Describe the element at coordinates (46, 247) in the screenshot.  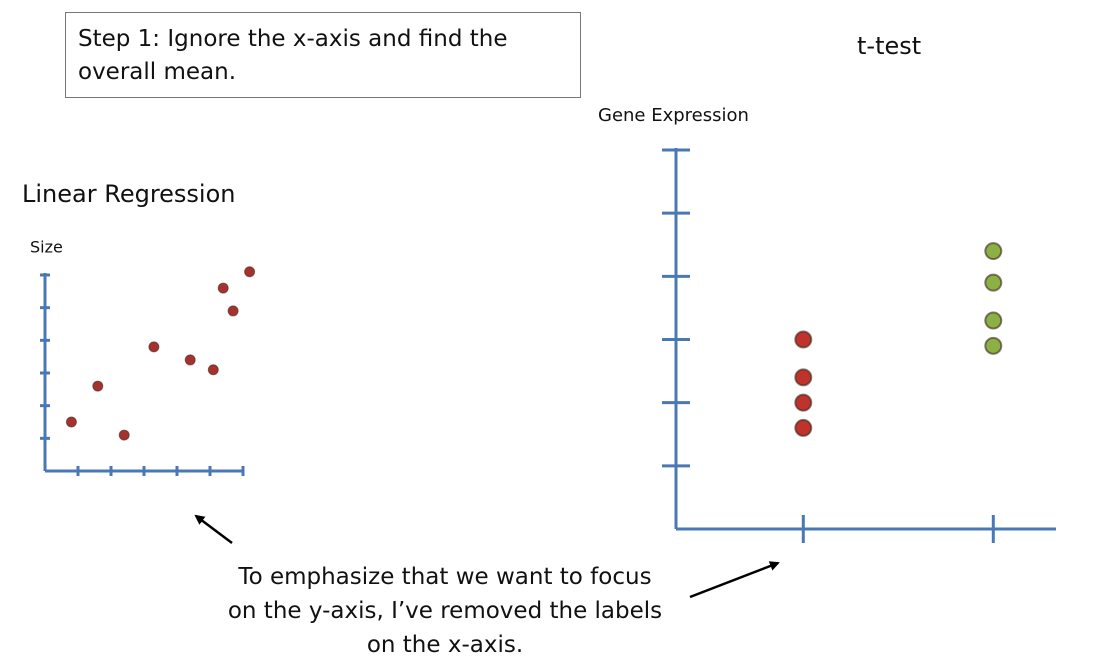
I see `y-axis-label: Size` at that location.